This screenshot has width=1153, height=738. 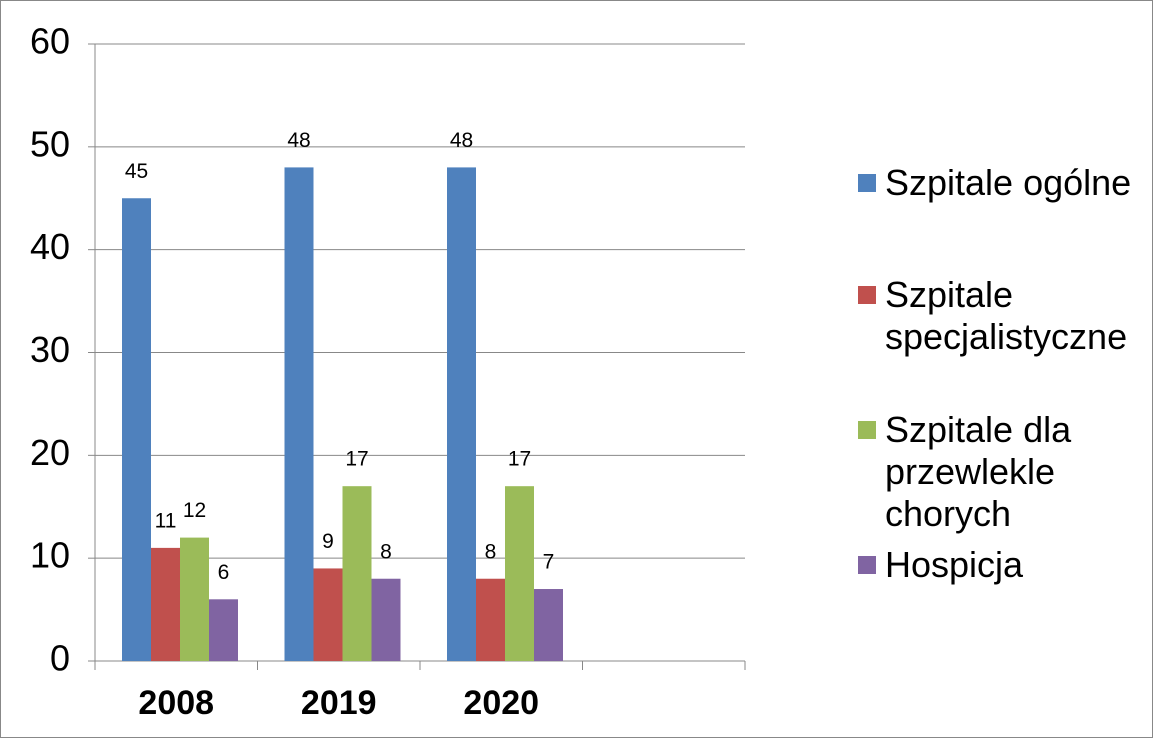 I want to click on x-tick-label: 2020, so click(x=501, y=703).